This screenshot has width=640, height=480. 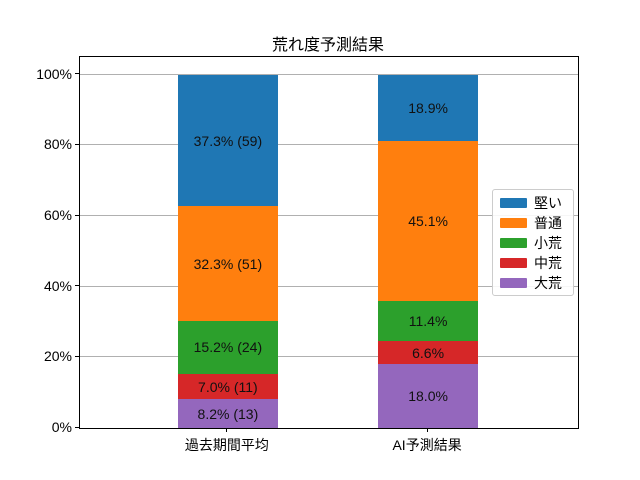 I want to click on bar-2: 18.0% 6.6% 11.4% 45.1% 18.9%, so click(x=428, y=242).